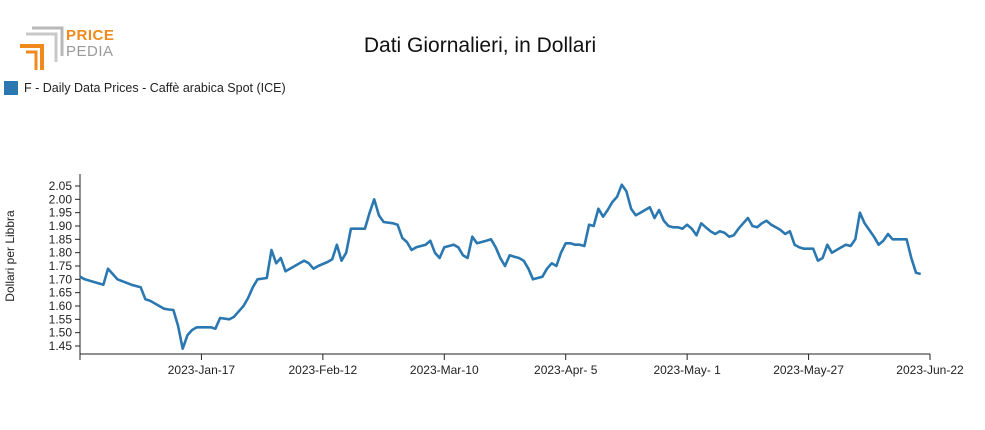  Describe the element at coordinates (61, 346) in the screenshot. I see `y-tick-label: 1.45` at that location.